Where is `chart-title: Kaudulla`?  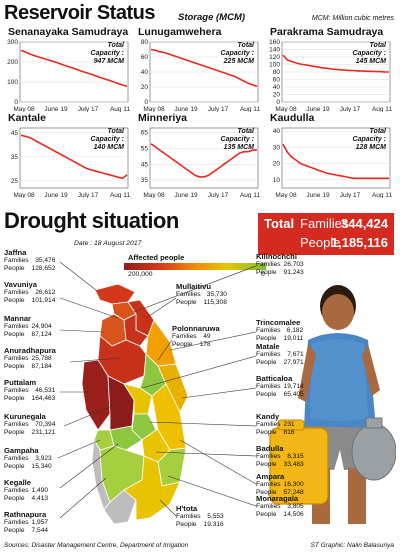 chart-title: Kaudulla is located at coordinates (292, 118).